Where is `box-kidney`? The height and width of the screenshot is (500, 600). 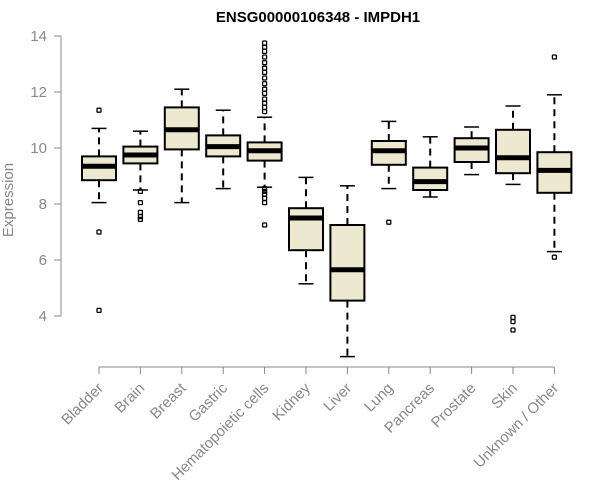
box-kidney is located at coordinates (306, 230).